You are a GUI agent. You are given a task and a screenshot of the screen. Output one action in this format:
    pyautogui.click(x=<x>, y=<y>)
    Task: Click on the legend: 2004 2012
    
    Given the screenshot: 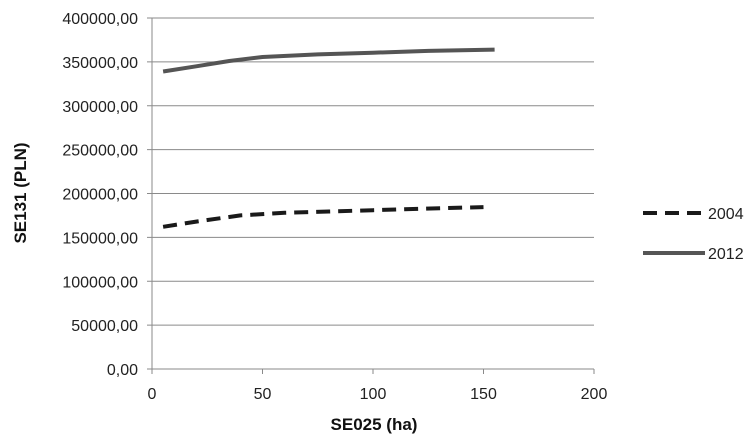 What is the action you would take?
    pyautogui.click(x=693, y=234)
    